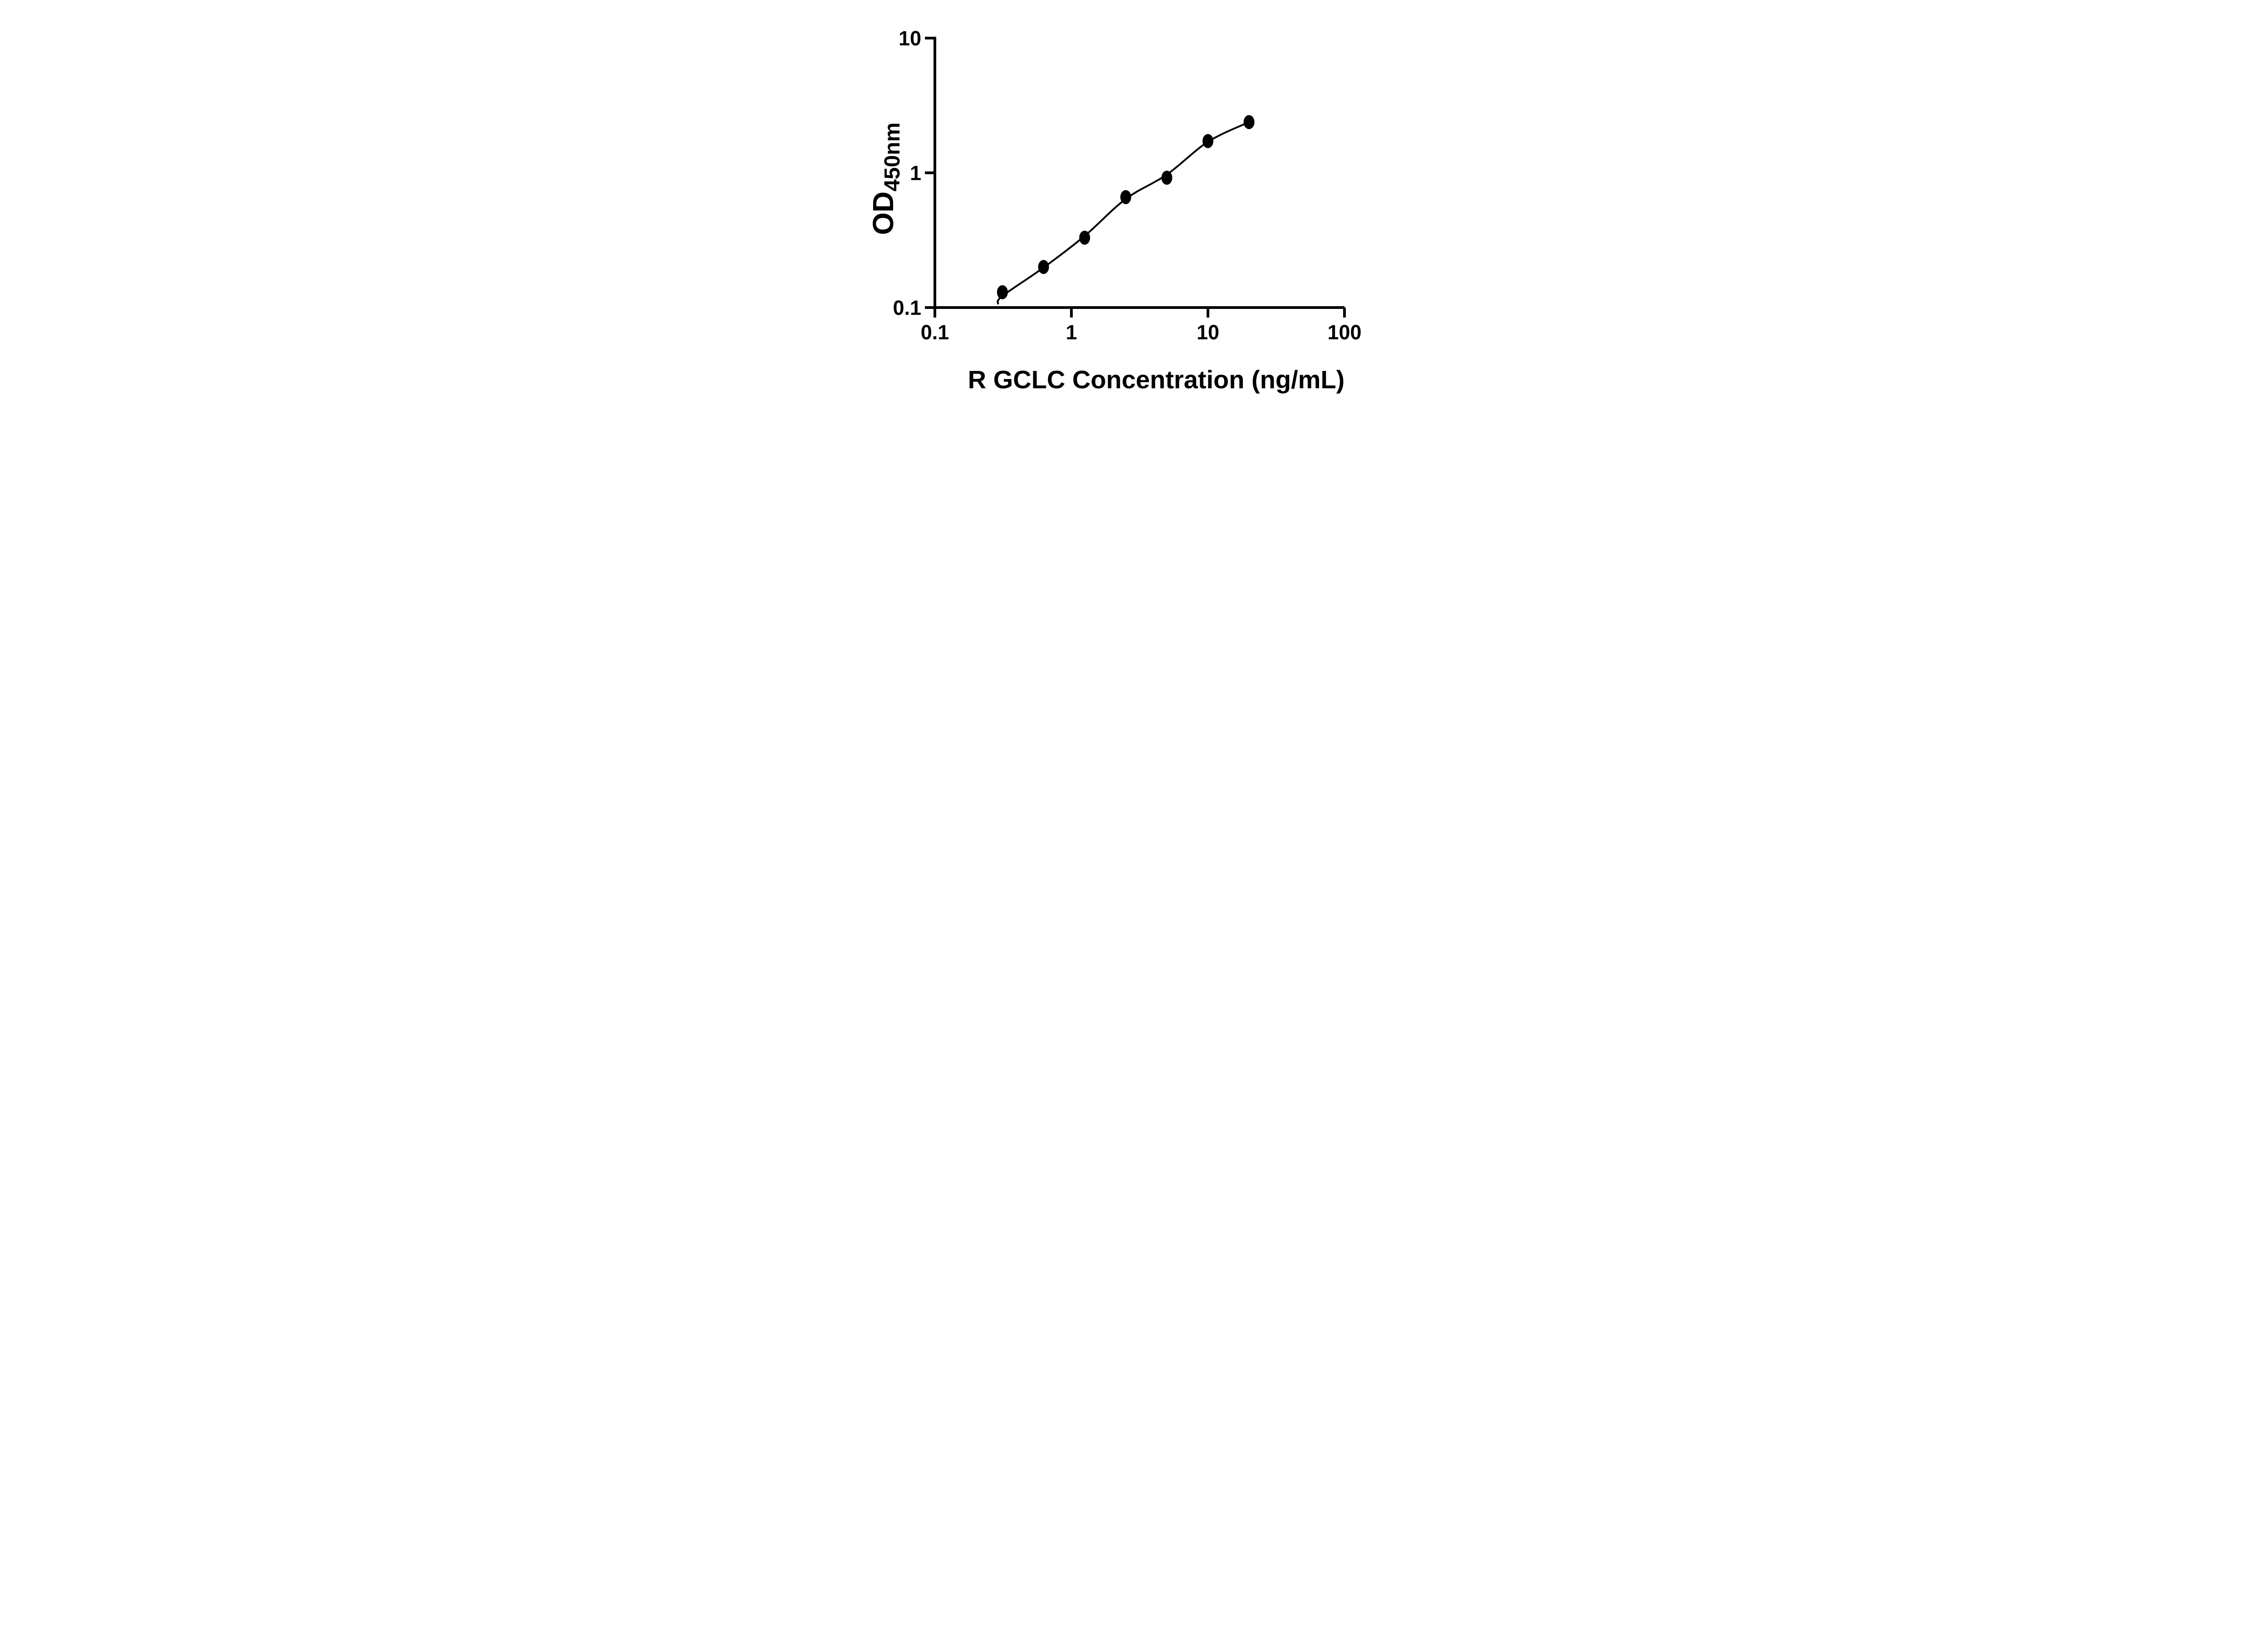 The height and width of the screenshot is (1633, 2268). What do you see at coordinates (1208, 332) in the screenshot?
I see `x-tick-label: 10` at bounding box center [1208, 332].